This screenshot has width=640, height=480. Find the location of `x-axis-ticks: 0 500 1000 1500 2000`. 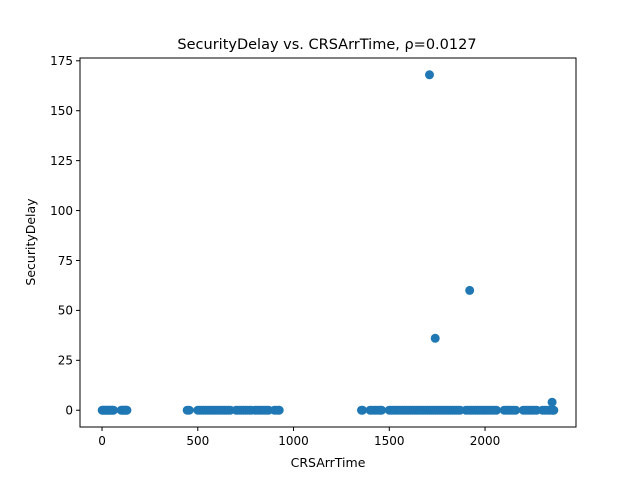

x-axis-ticks: 0 500 1000 1500 2000 is located at coordinates (299, 437).